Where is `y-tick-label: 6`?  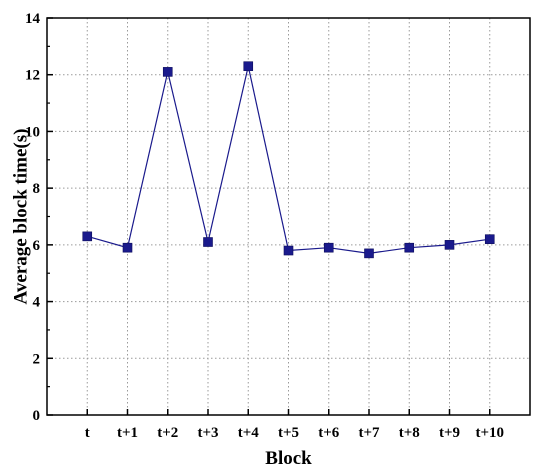
y-tick-label: 6 is located at coordinates (37, 246).